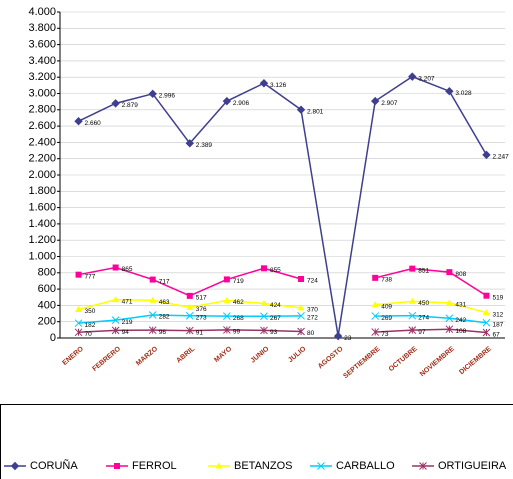 The height and width of the screenshot is (479, 513). What do you see at coordinates (130, 105) in the screenshot?
I see `data-label: 2.879` at bounding box center [130, 105].